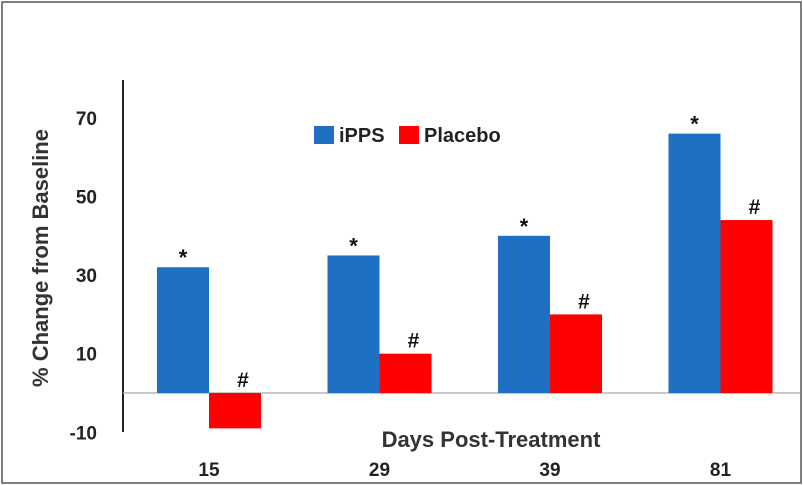  Describe the element at coordinates (86, 276) in the screenshot. I see `y-tick-label: 30` at that location.